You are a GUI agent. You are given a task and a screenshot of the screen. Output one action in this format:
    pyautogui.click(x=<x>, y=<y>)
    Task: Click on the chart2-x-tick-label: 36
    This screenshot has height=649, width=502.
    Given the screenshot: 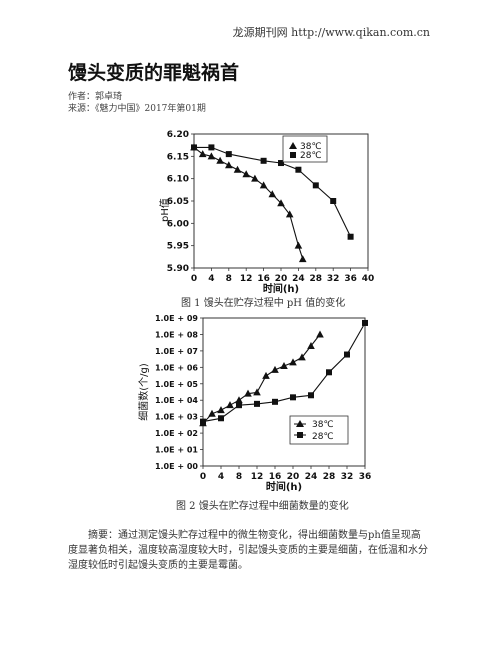 What is the action you would take?
    pyautogui.click(x=365, y=477)
    